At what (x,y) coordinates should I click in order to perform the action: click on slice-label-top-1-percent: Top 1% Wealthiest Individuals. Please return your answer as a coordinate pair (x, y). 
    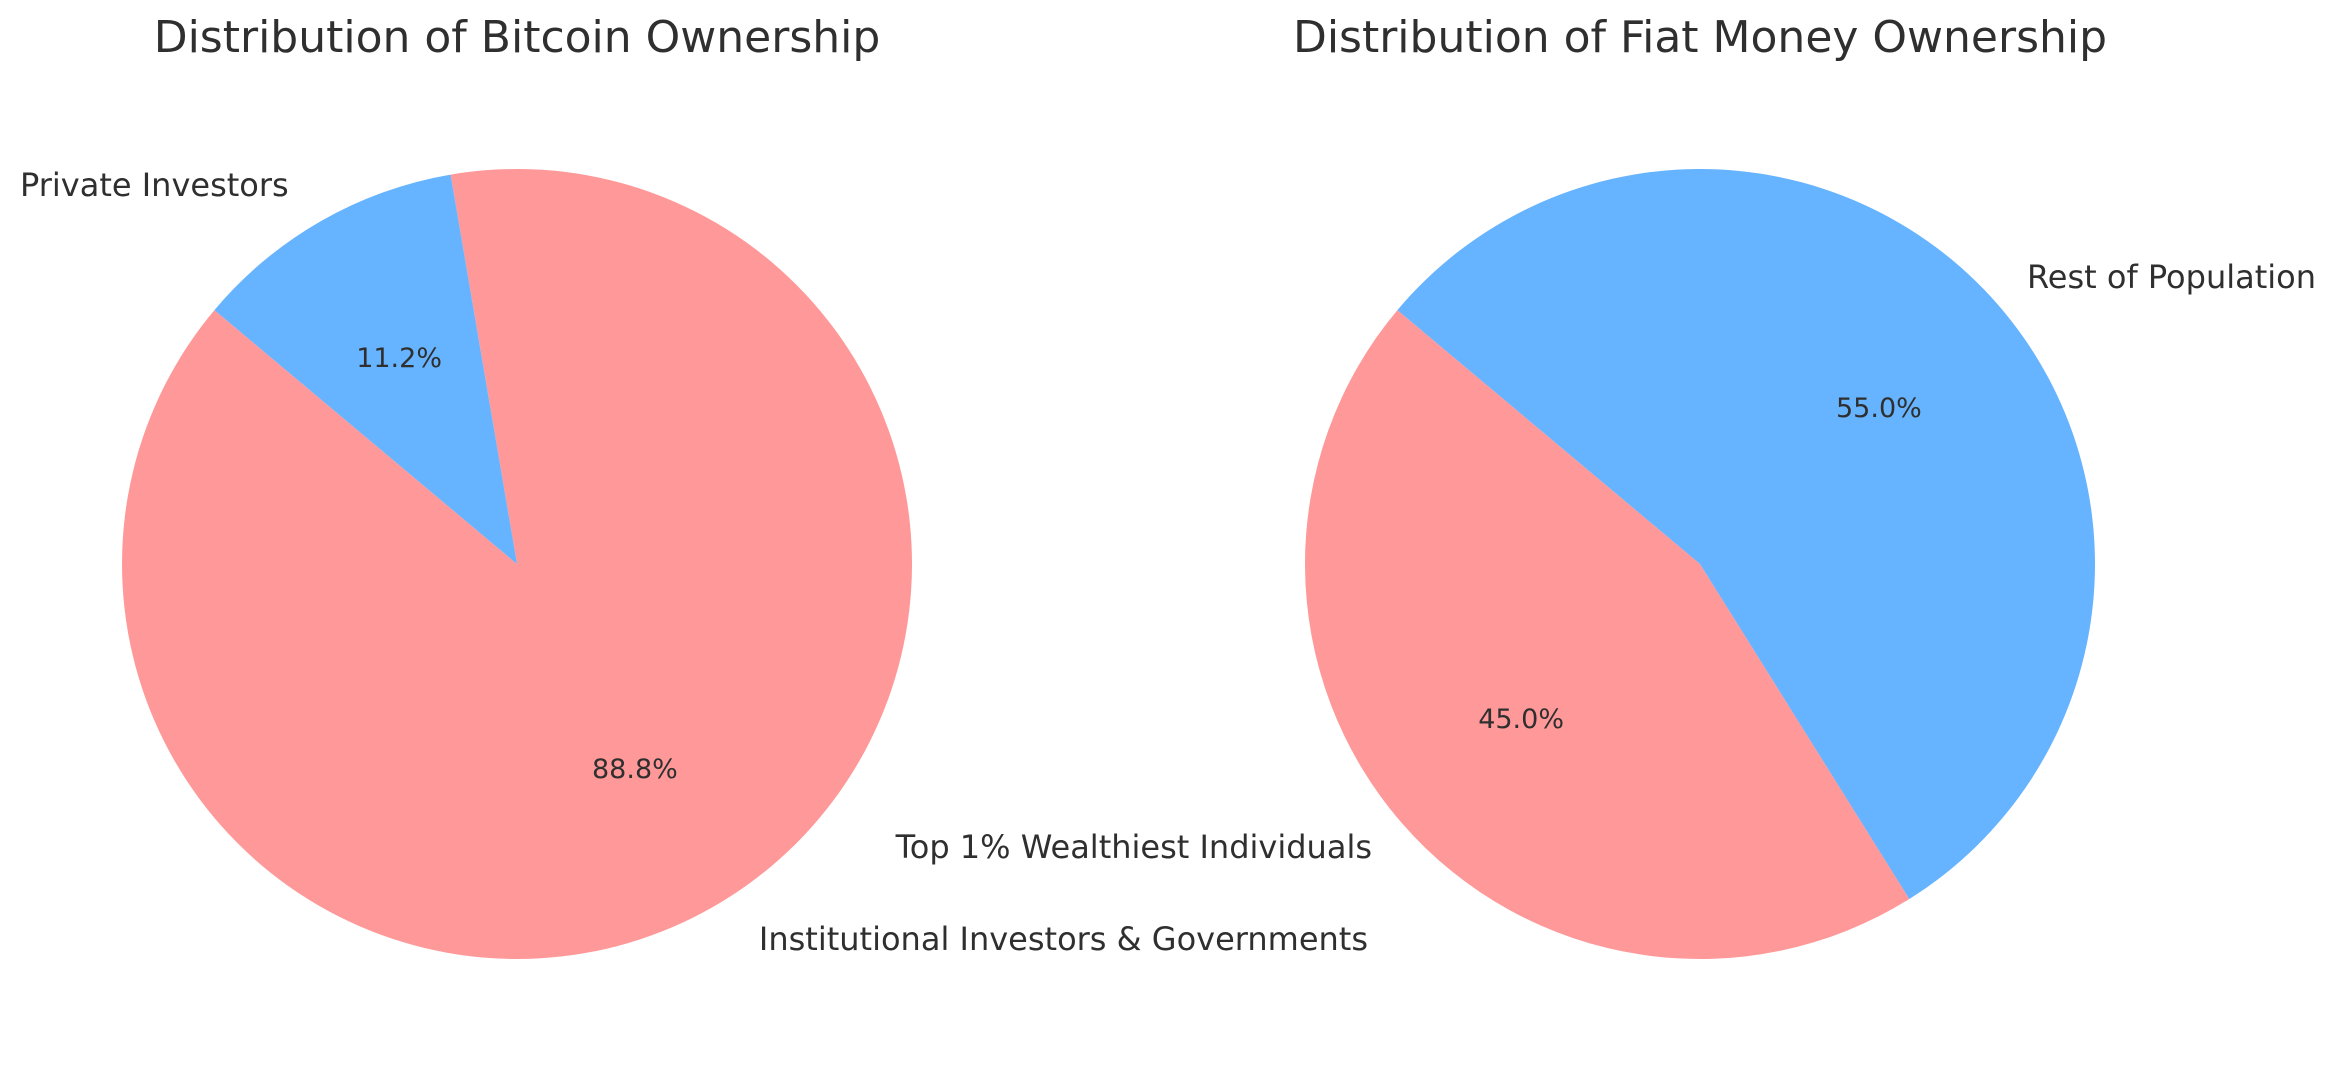
    Looking at the image, I should click on (1133, 847).